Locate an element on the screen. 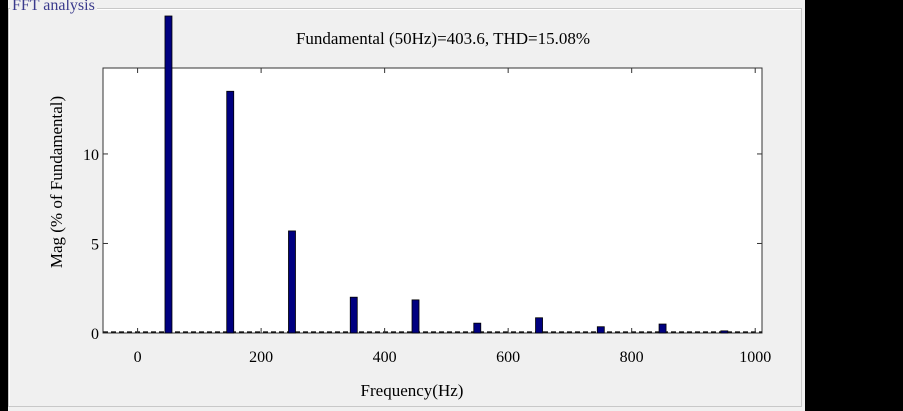 The width and height of the screenshot is (903, 411). panel-title: FFT analysis is located at coordinates (53, 7).